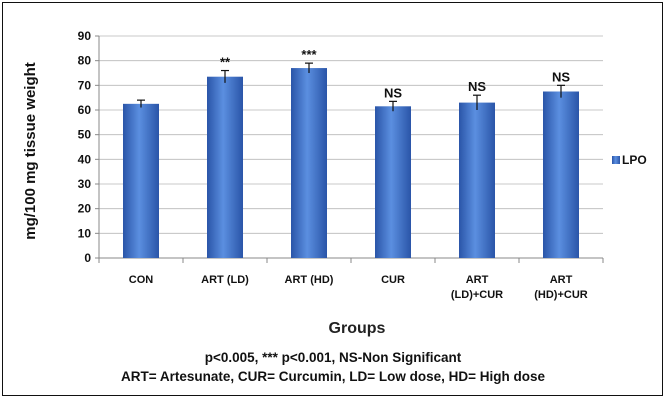 The width and height of the screenshot is (667, 402). I want to click on error-bars, so click(351, 87).